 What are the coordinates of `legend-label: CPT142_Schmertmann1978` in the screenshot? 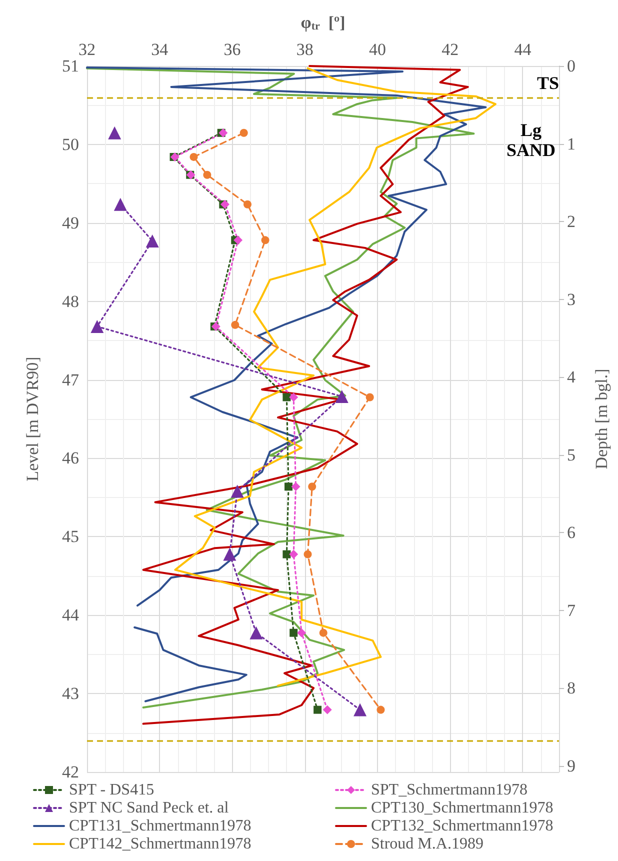 It's located at (160, 844).